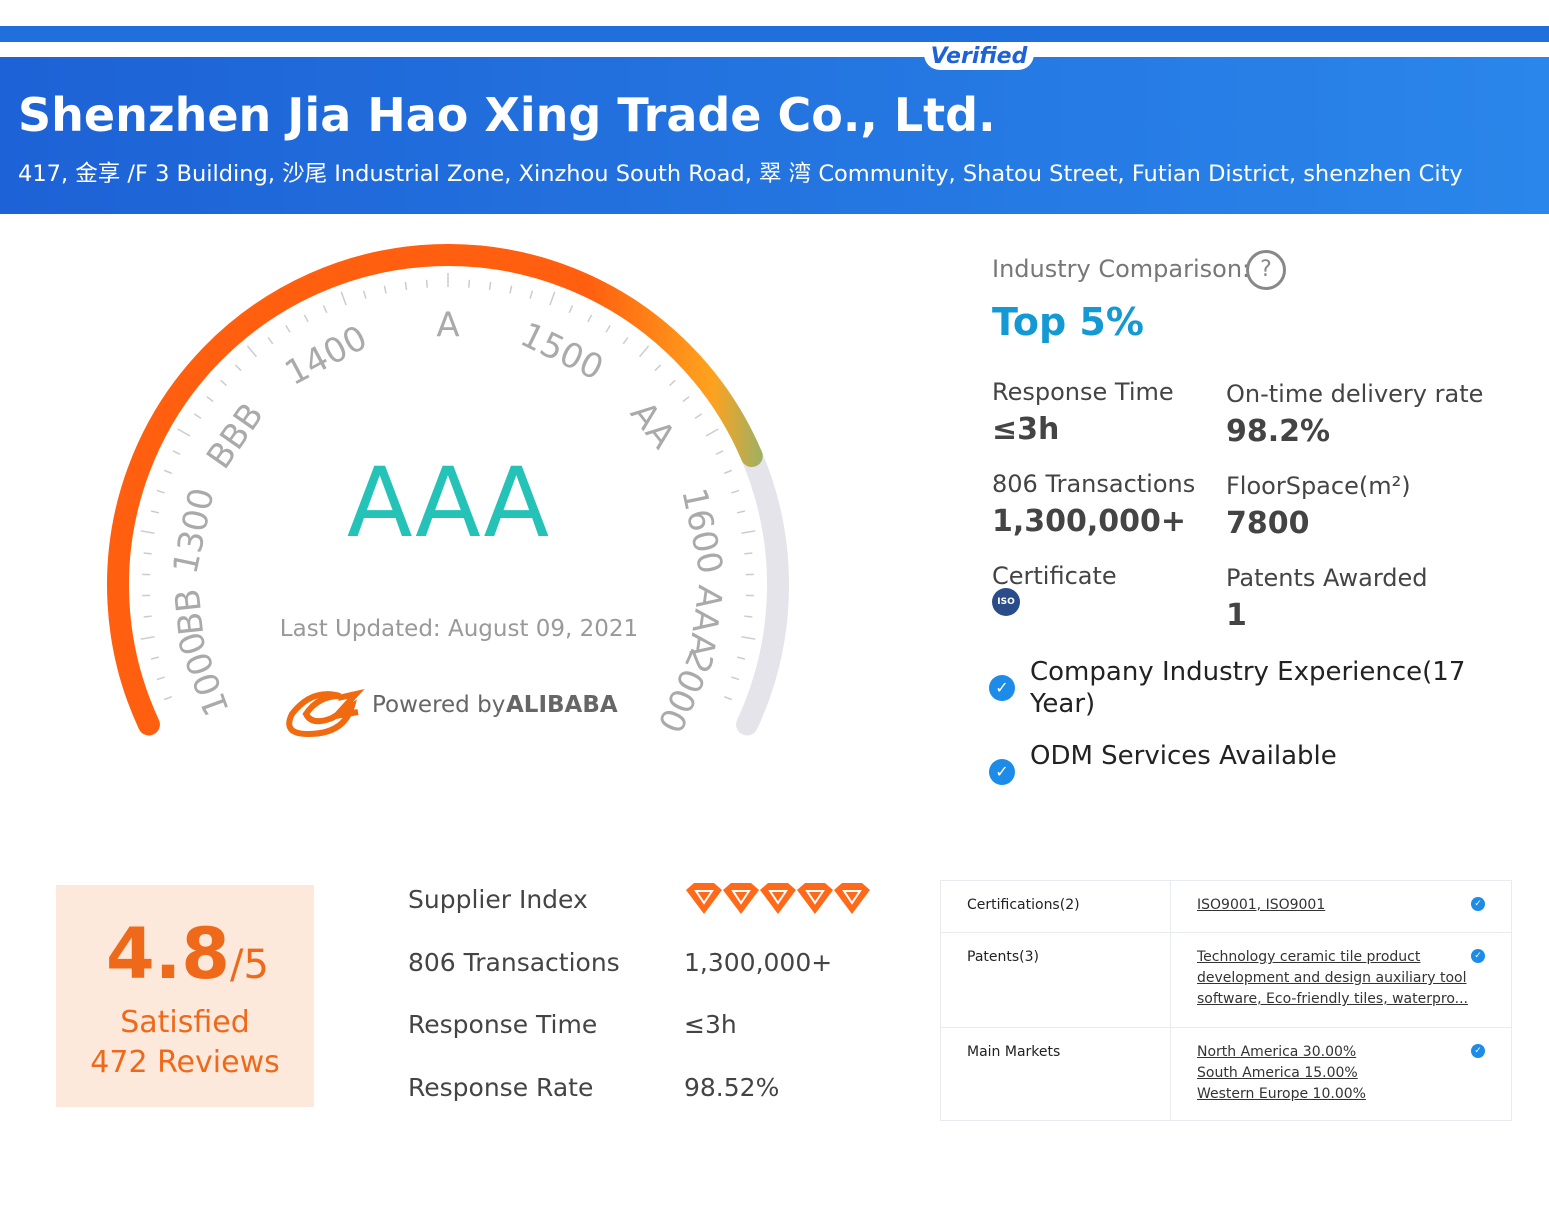  Describe the element at coordinates (774, 34) in the screenshot. I see `top-stripe` at that location.